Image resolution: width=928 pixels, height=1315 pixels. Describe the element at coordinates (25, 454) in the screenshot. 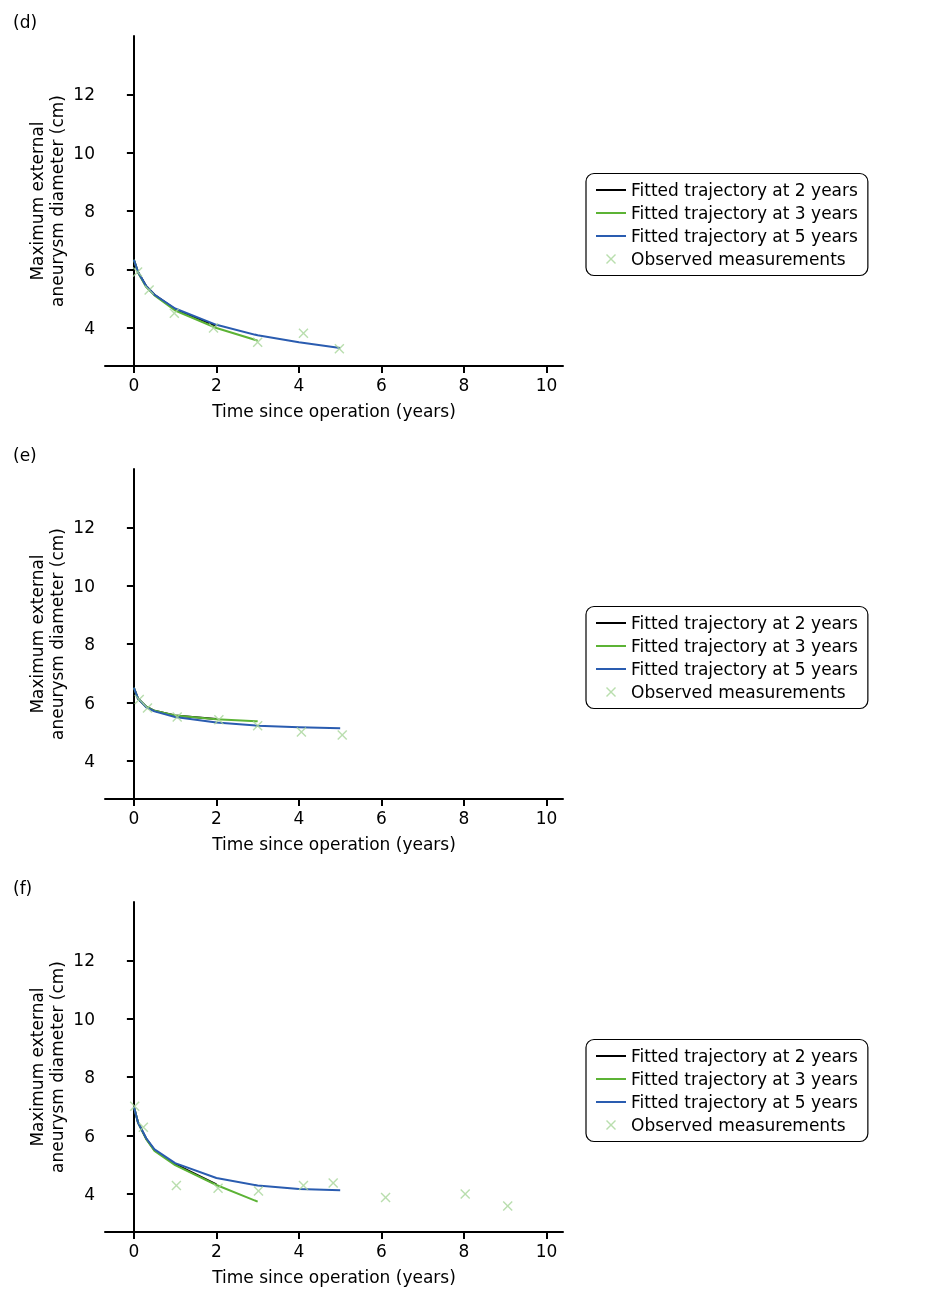

I see `chart-title: (e)` at that location.